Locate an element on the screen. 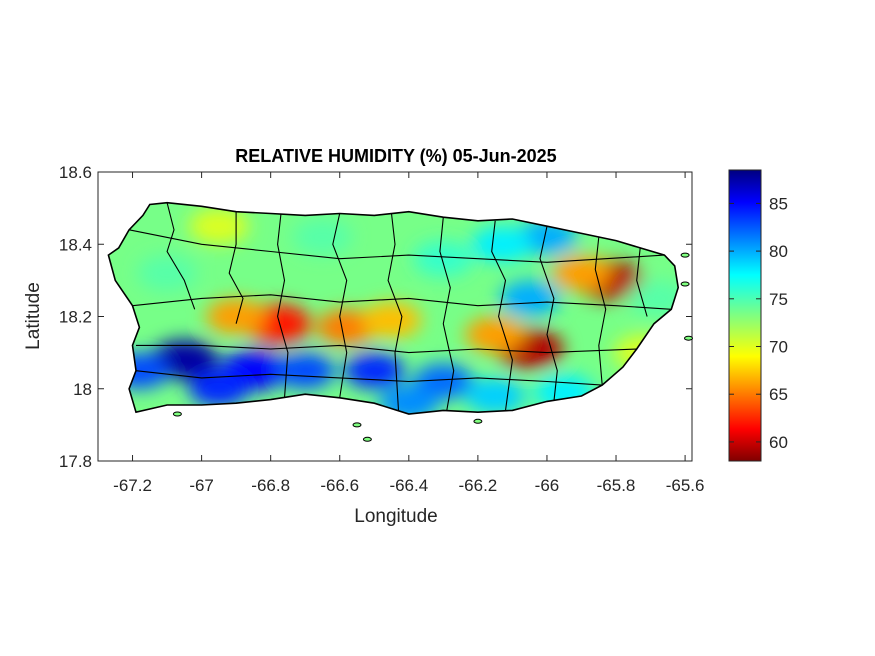 This screenshot has width=875, height=656. colorbar-tick-label: 80 is located at coordinates (778, 251).